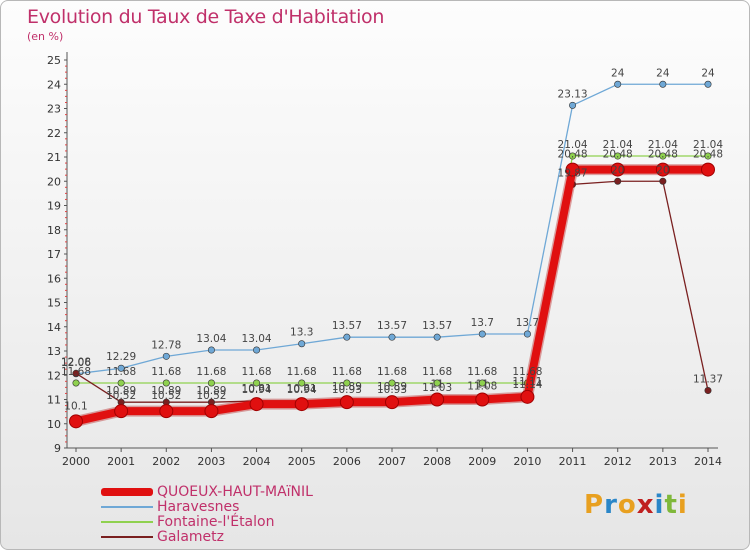 This screenshot has height=550, width=750. Describe the element at coordinates (54, 254) in the screenshot. I see `y-tick-label: 17` at that location.